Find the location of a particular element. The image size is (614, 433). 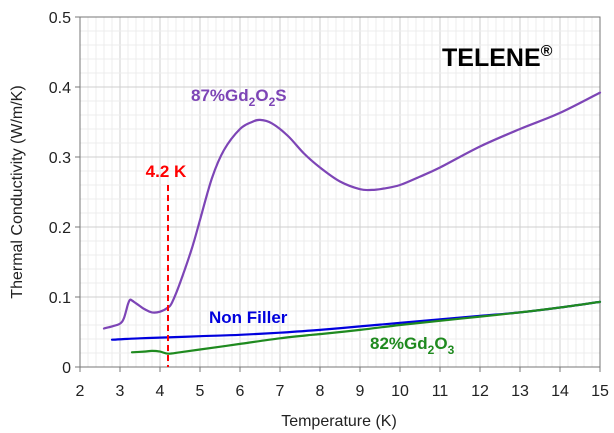

annotation-4k-label: 4.2 K is located at coordinates (166, 171).